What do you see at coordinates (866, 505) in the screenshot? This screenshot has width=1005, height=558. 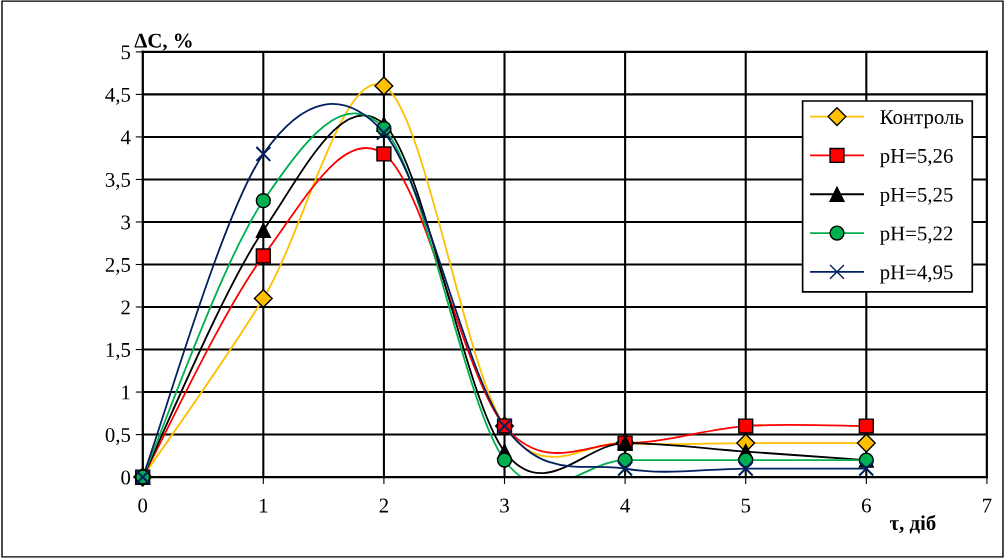 I see `x-tick-label: 6` at bounding box center [866, 505].